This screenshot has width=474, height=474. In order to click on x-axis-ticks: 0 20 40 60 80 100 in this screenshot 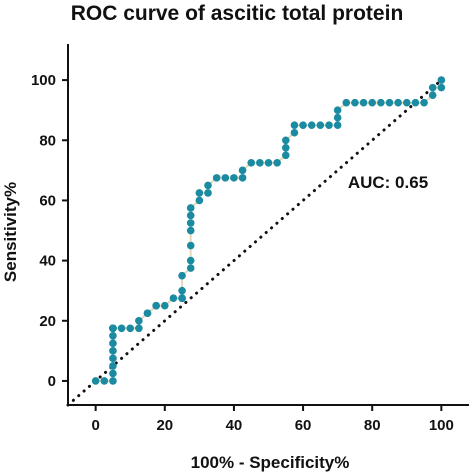, I will do `click(272, 419)`.